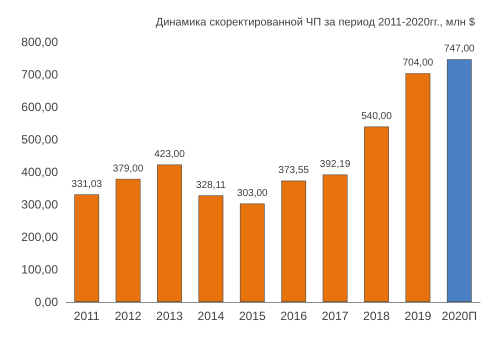 Image resolution: width=500 pixels, height=342 pixels. Describe the element at coordinates (418, 316) in the screenshot. I see `x-tick-label: 2019` at that location.